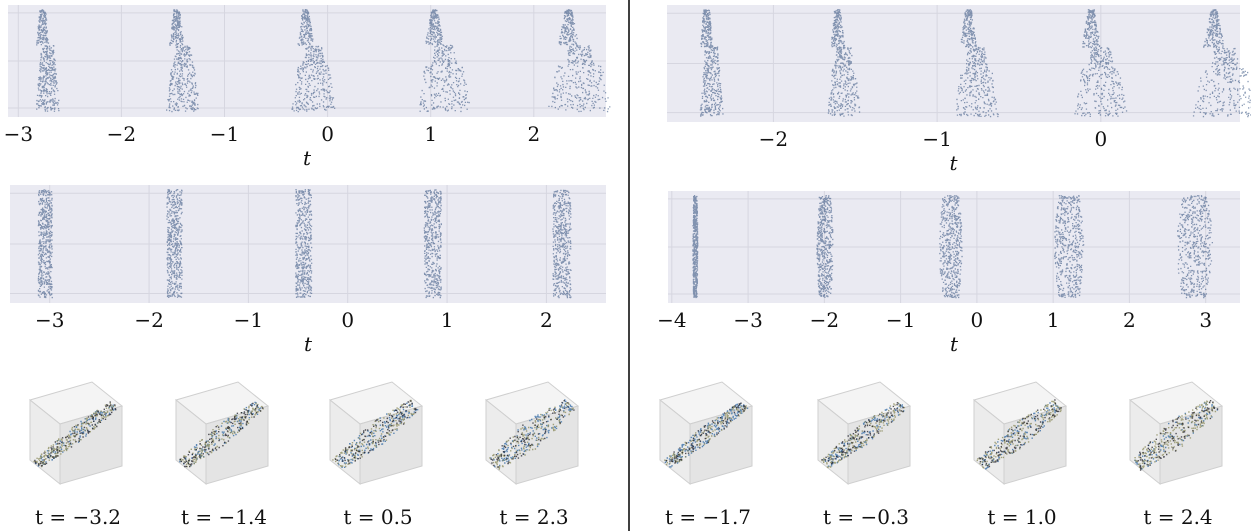 Image resolution: width=1251 pixels, height=531 pixels. I want to click on snapshot-3d-left-4: t = 2.3, so click(532, 455).